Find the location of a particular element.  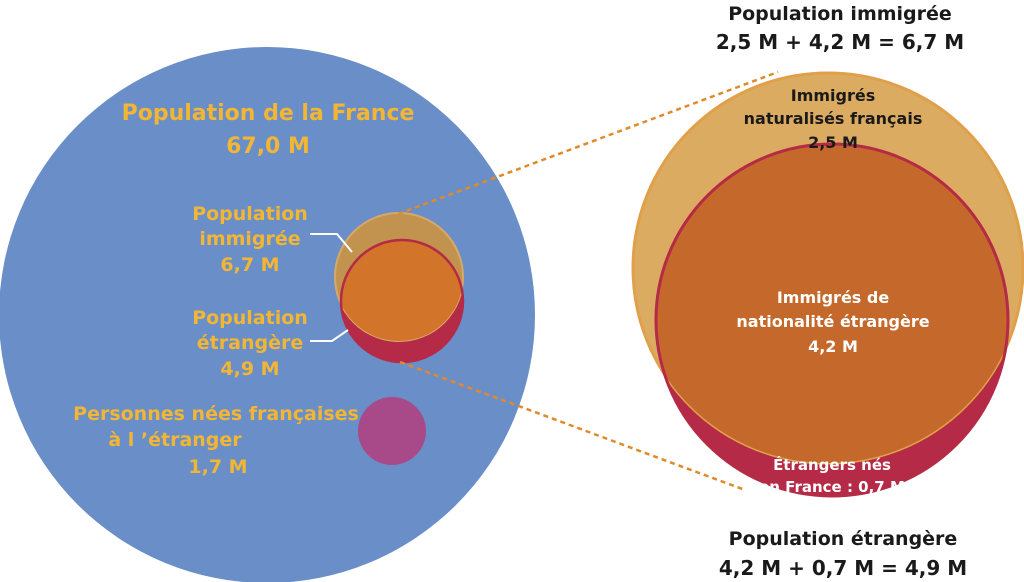

label-etrangere-line1: Population is located at coordinates (250, 318).